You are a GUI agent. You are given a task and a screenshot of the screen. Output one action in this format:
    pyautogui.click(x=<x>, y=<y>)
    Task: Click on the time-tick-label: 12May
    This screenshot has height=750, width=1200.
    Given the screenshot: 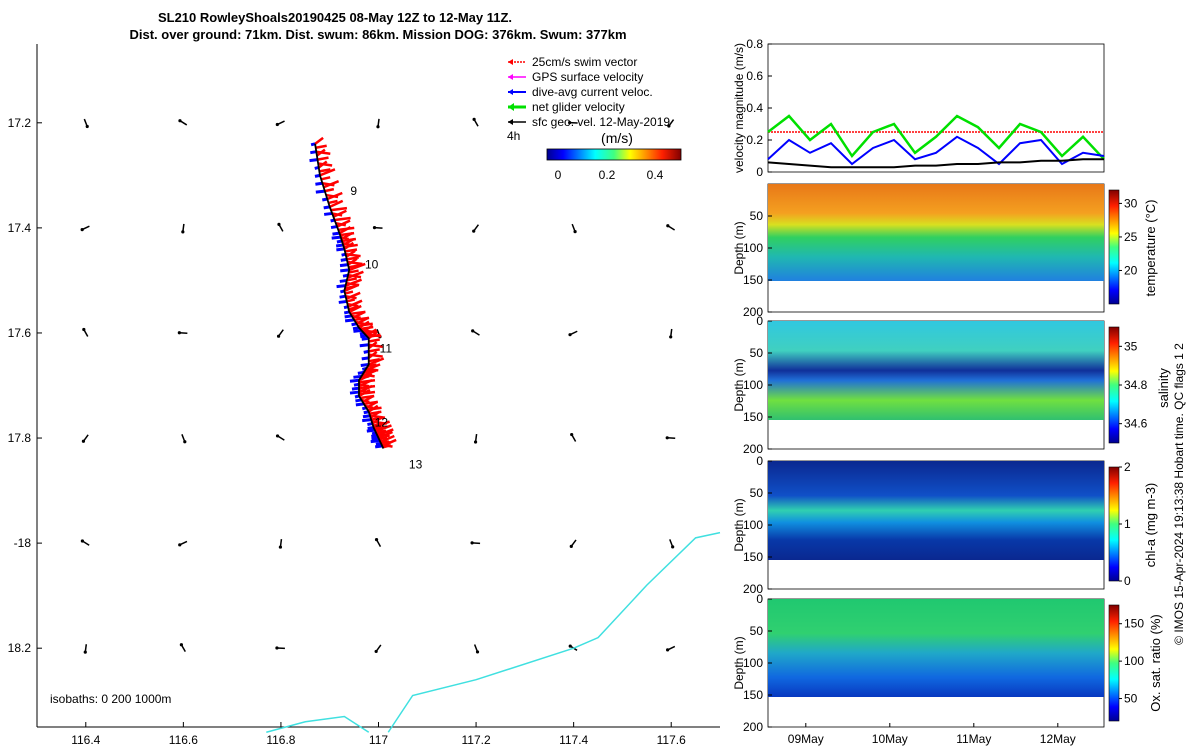 What is the action you would take?
    pyautogui.click(x=1058, y=739)
    